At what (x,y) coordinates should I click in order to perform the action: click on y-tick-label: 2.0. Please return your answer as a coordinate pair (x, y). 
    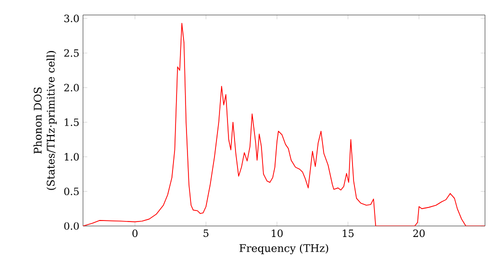
    Looking at the image, I should click on (71, 88).